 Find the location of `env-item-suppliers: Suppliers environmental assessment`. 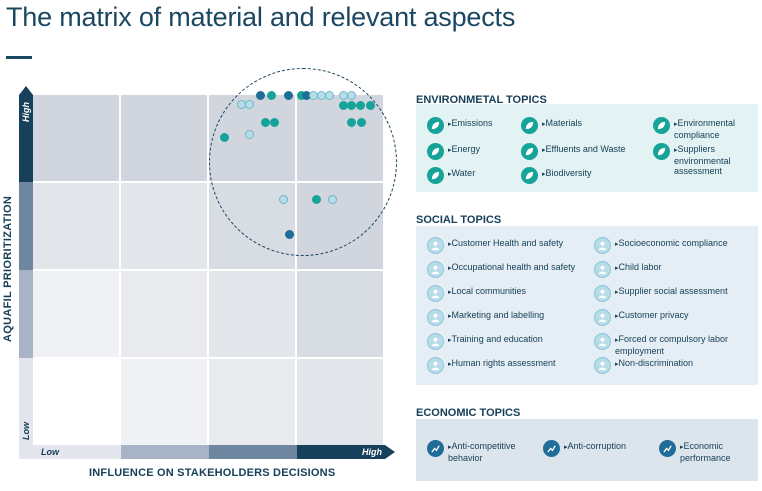

env-item-suppliers: Suppliers environmental assessment is located at coordinates (702, 159).